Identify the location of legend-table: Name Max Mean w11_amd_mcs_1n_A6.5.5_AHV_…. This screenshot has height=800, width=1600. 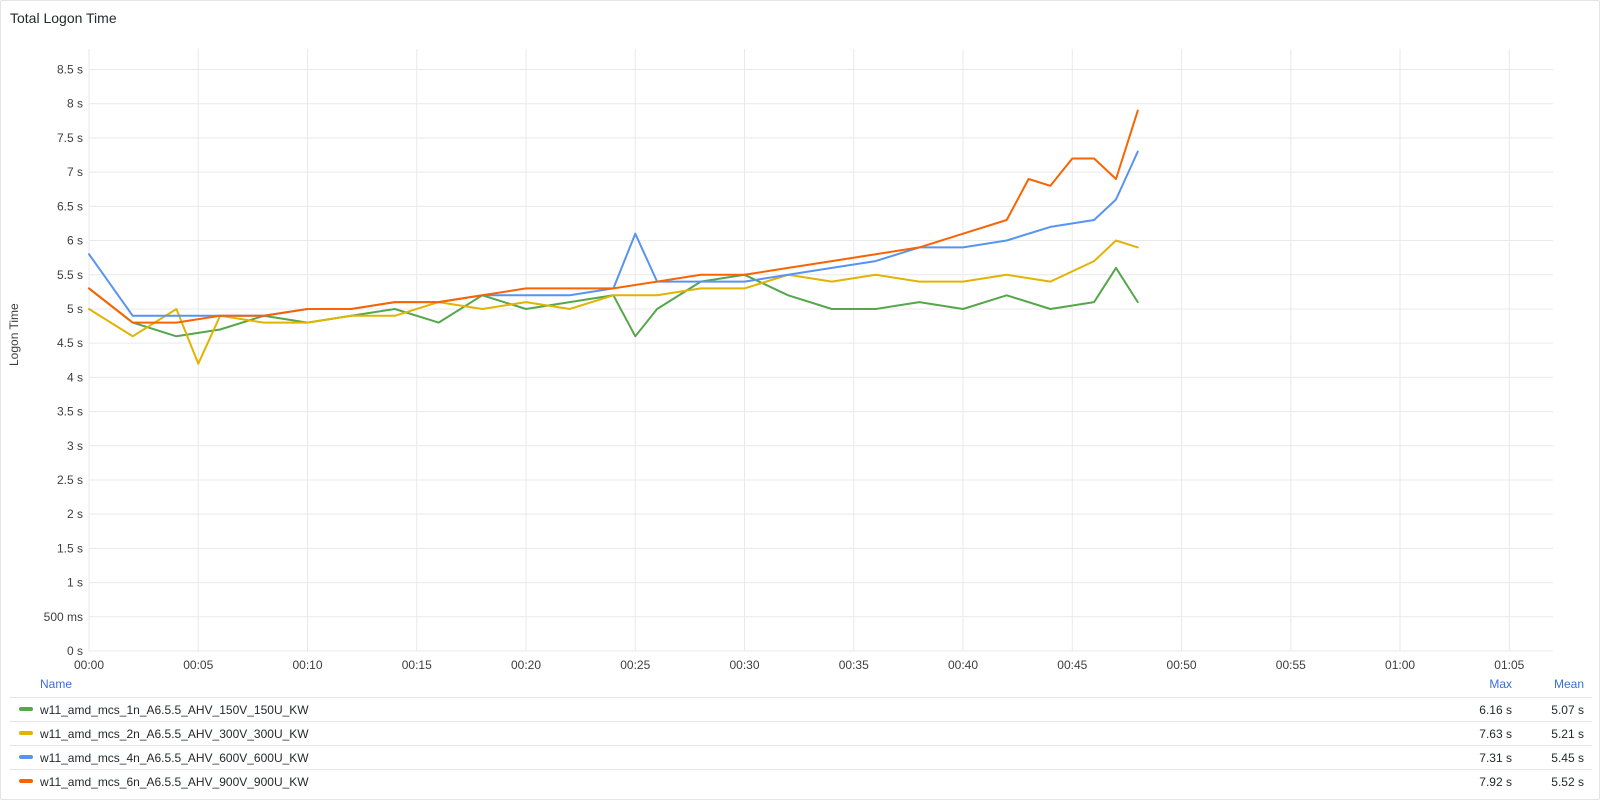
(801, 733).